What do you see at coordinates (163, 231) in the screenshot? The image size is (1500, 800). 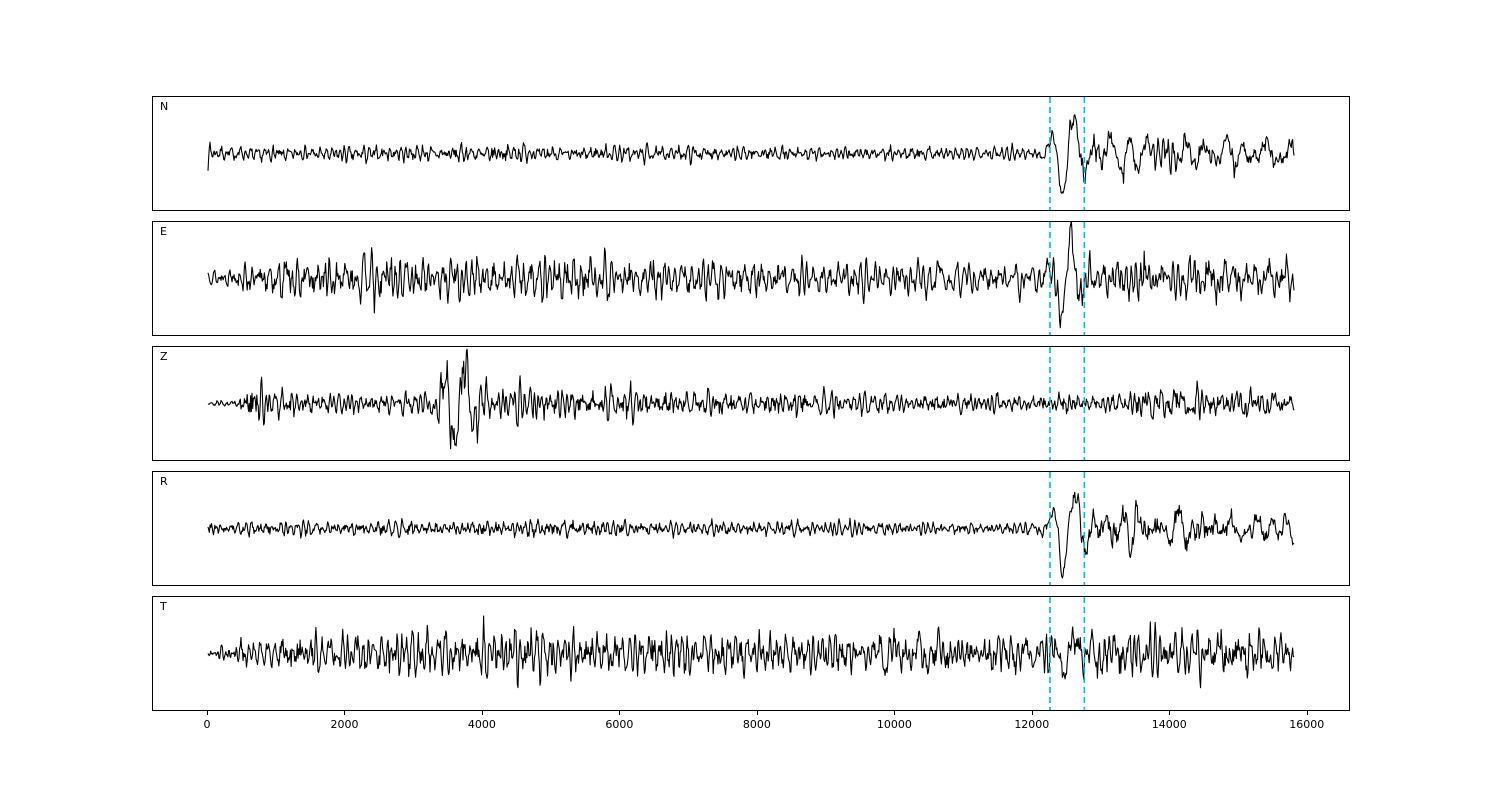 I see `channel-label-e: E` at bounding box center [163, 231].